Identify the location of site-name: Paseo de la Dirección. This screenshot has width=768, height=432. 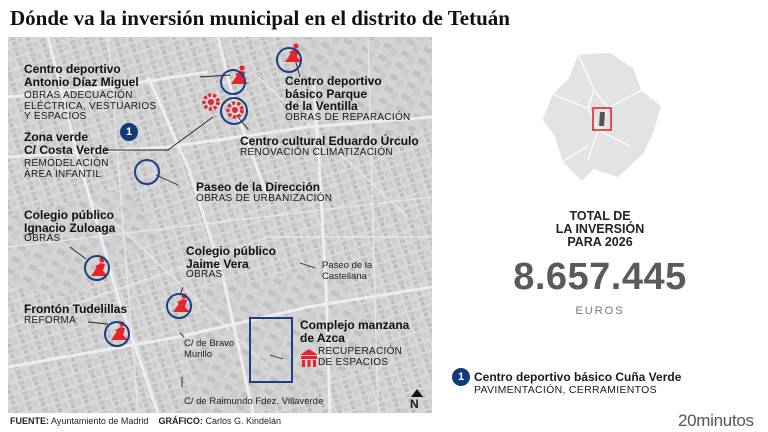
(258, 187).